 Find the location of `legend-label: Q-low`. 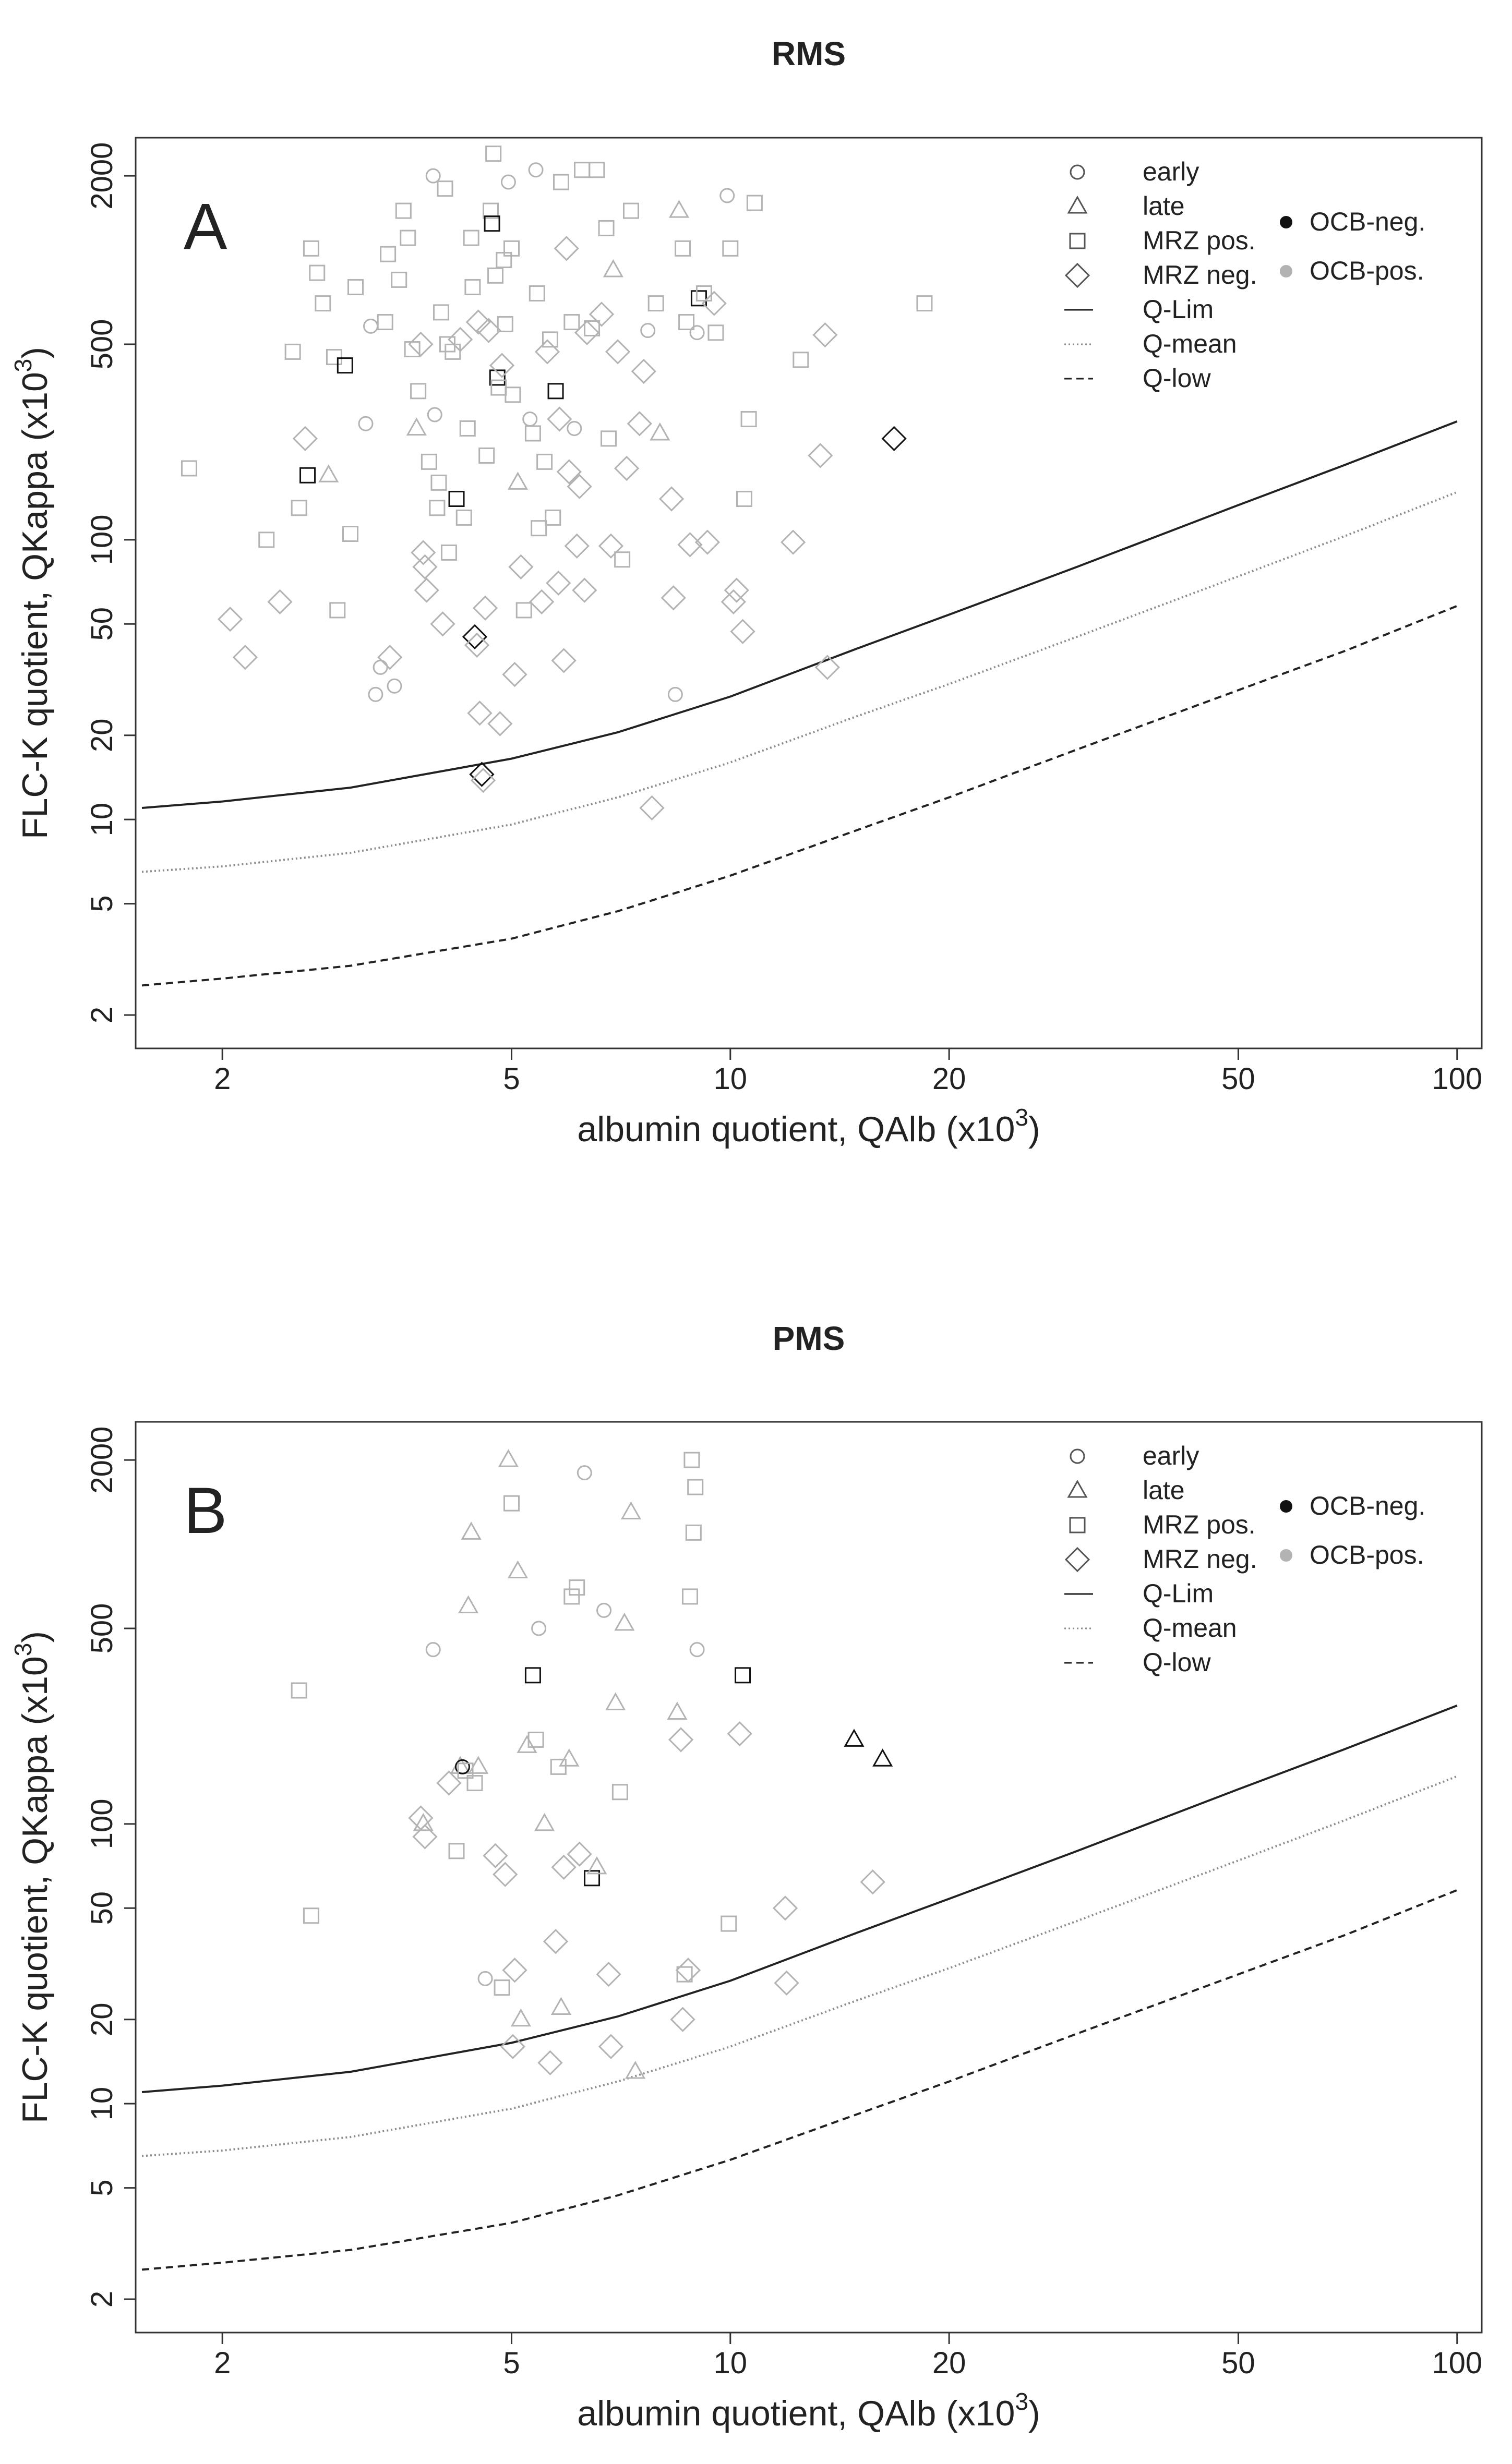

legend-label: Q-low is located at coordinates (1177, 1663).